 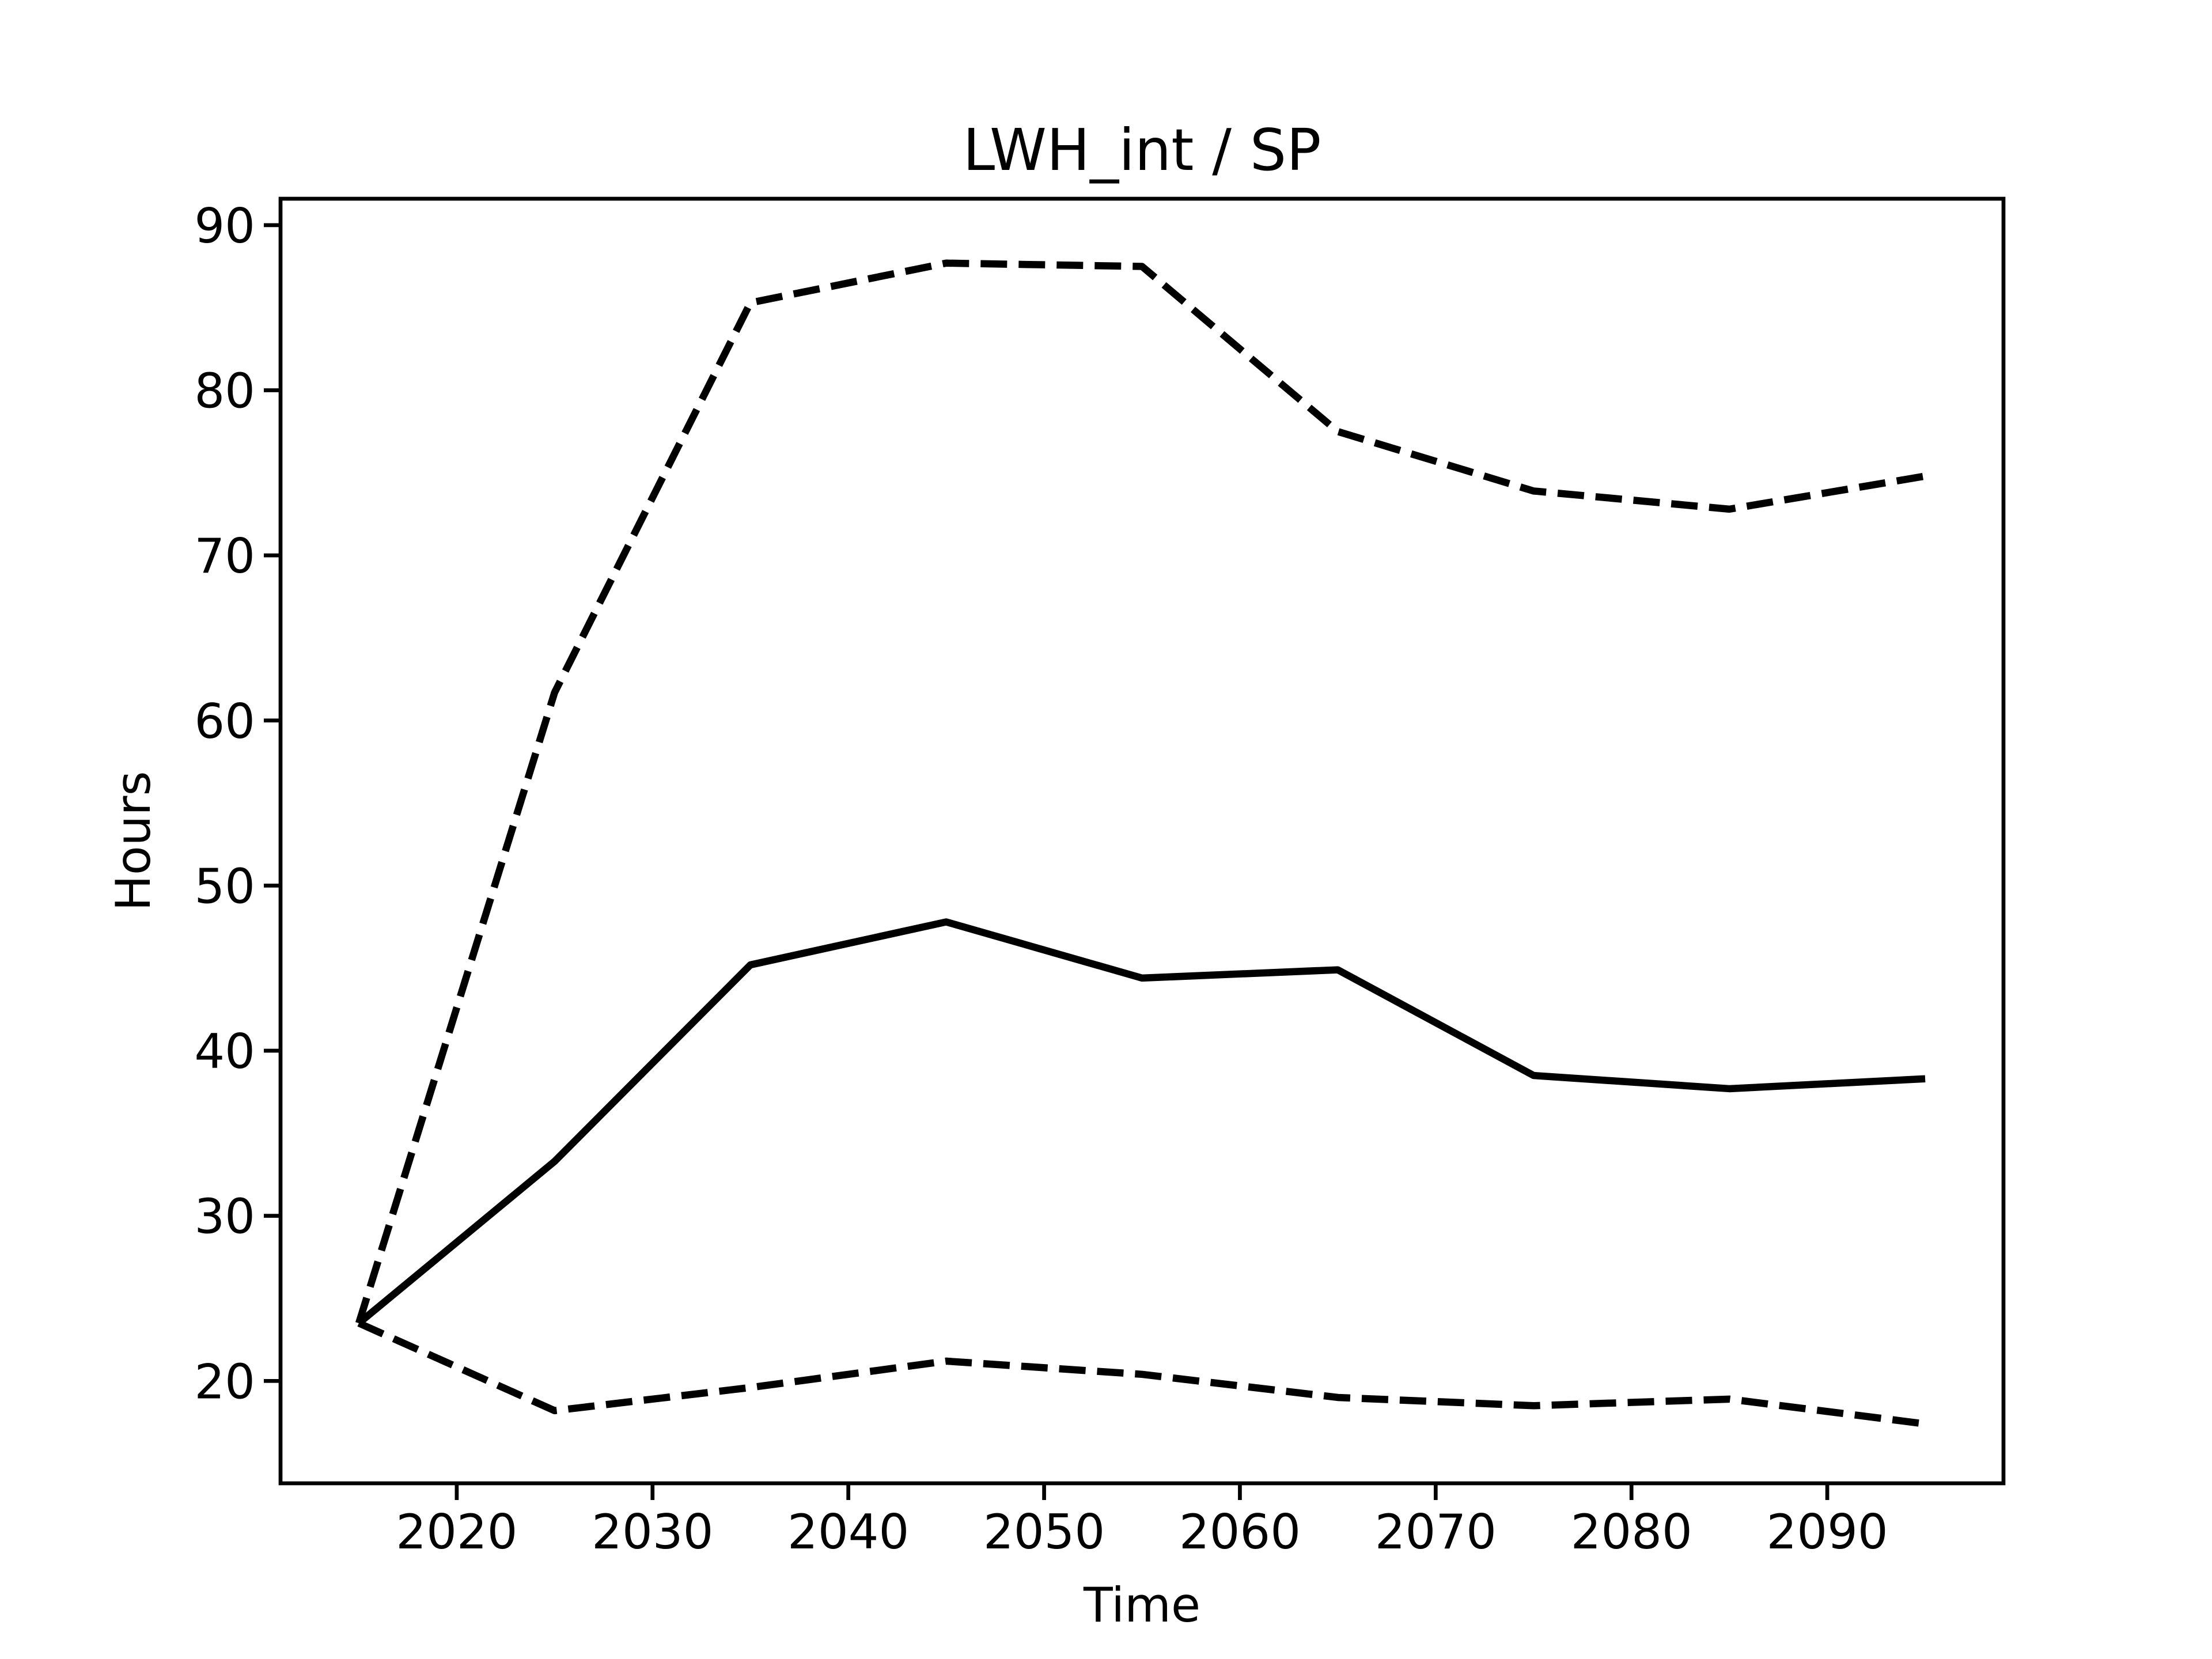 What do you see at coordinates (1631, 1532) in the screenshot?
I see `x-tick-label: 2080` at bounding box center [1631, 1532].